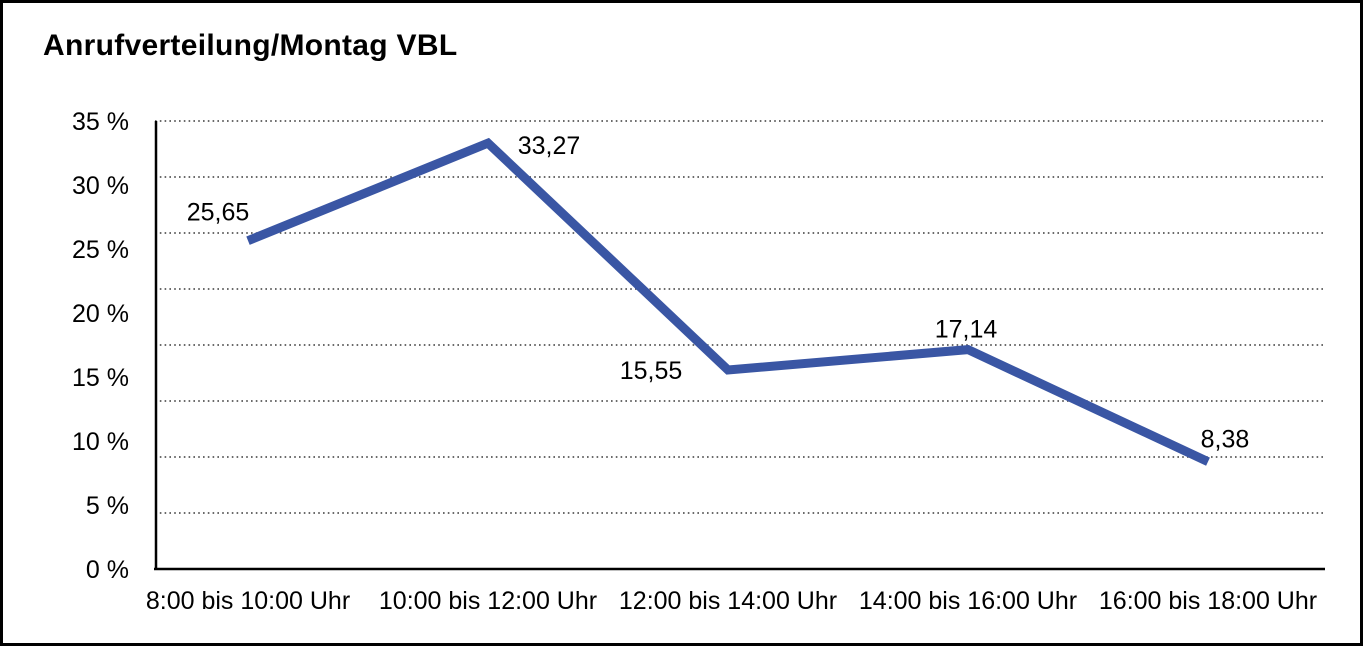 The image size is (1363, 646). What do you see at coordinates (488, 601) in the screenshot?
I see `x-tick-label: 10:00 bis 12:00 Uhr` at bounding box center [488, 601].